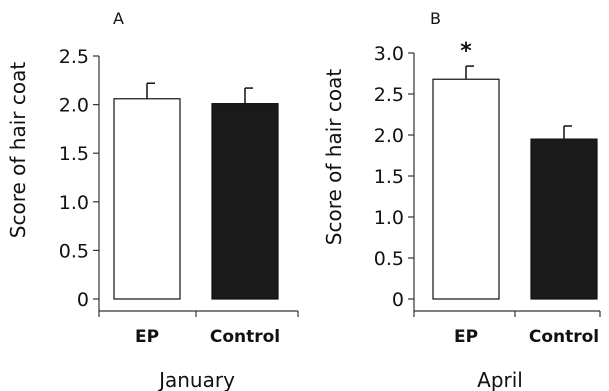 Image resolution: width=609 pixels, height=391 pixels. What do you see at coordinates (435, 18) in the screenshot?
I see `panel-b-letter: B` at bounding box center [435, 18].